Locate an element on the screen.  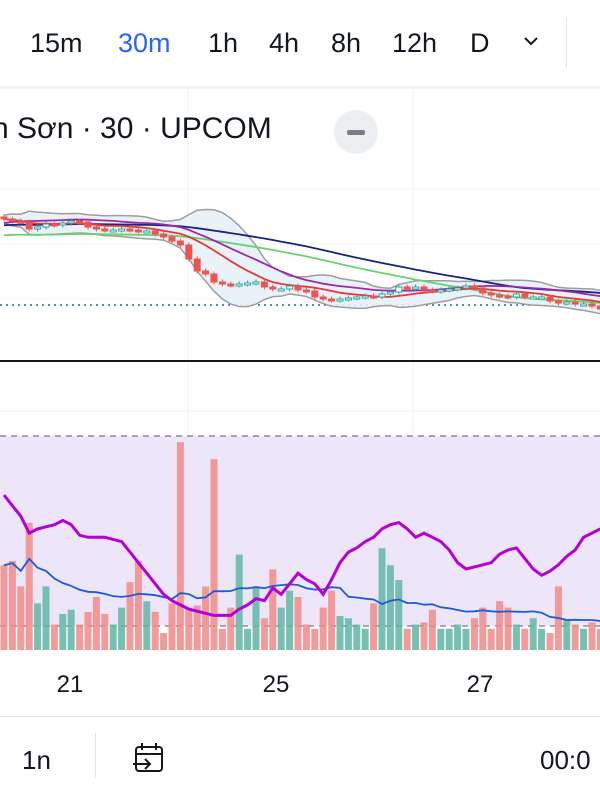
volume-ma-line is located at coordinates (301, 589).